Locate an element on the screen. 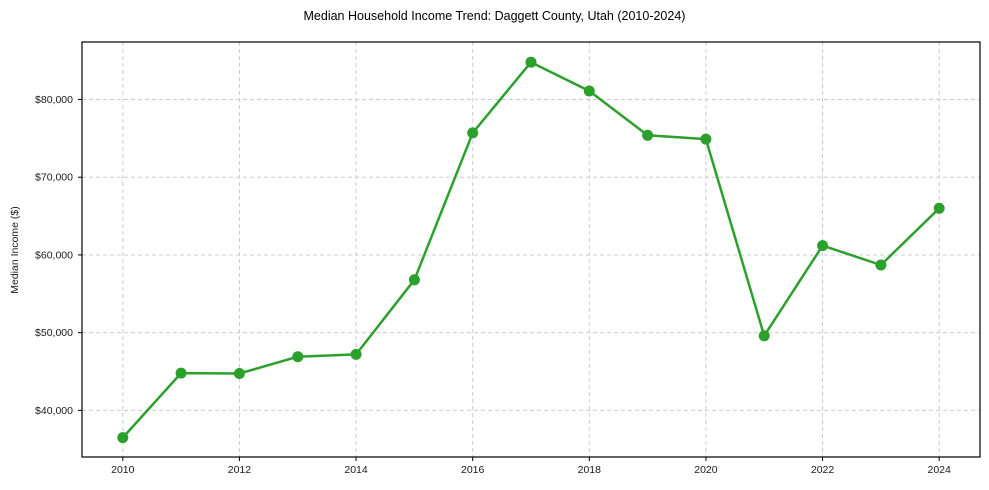  data-point-2010 is located at coordinates (123, 438).